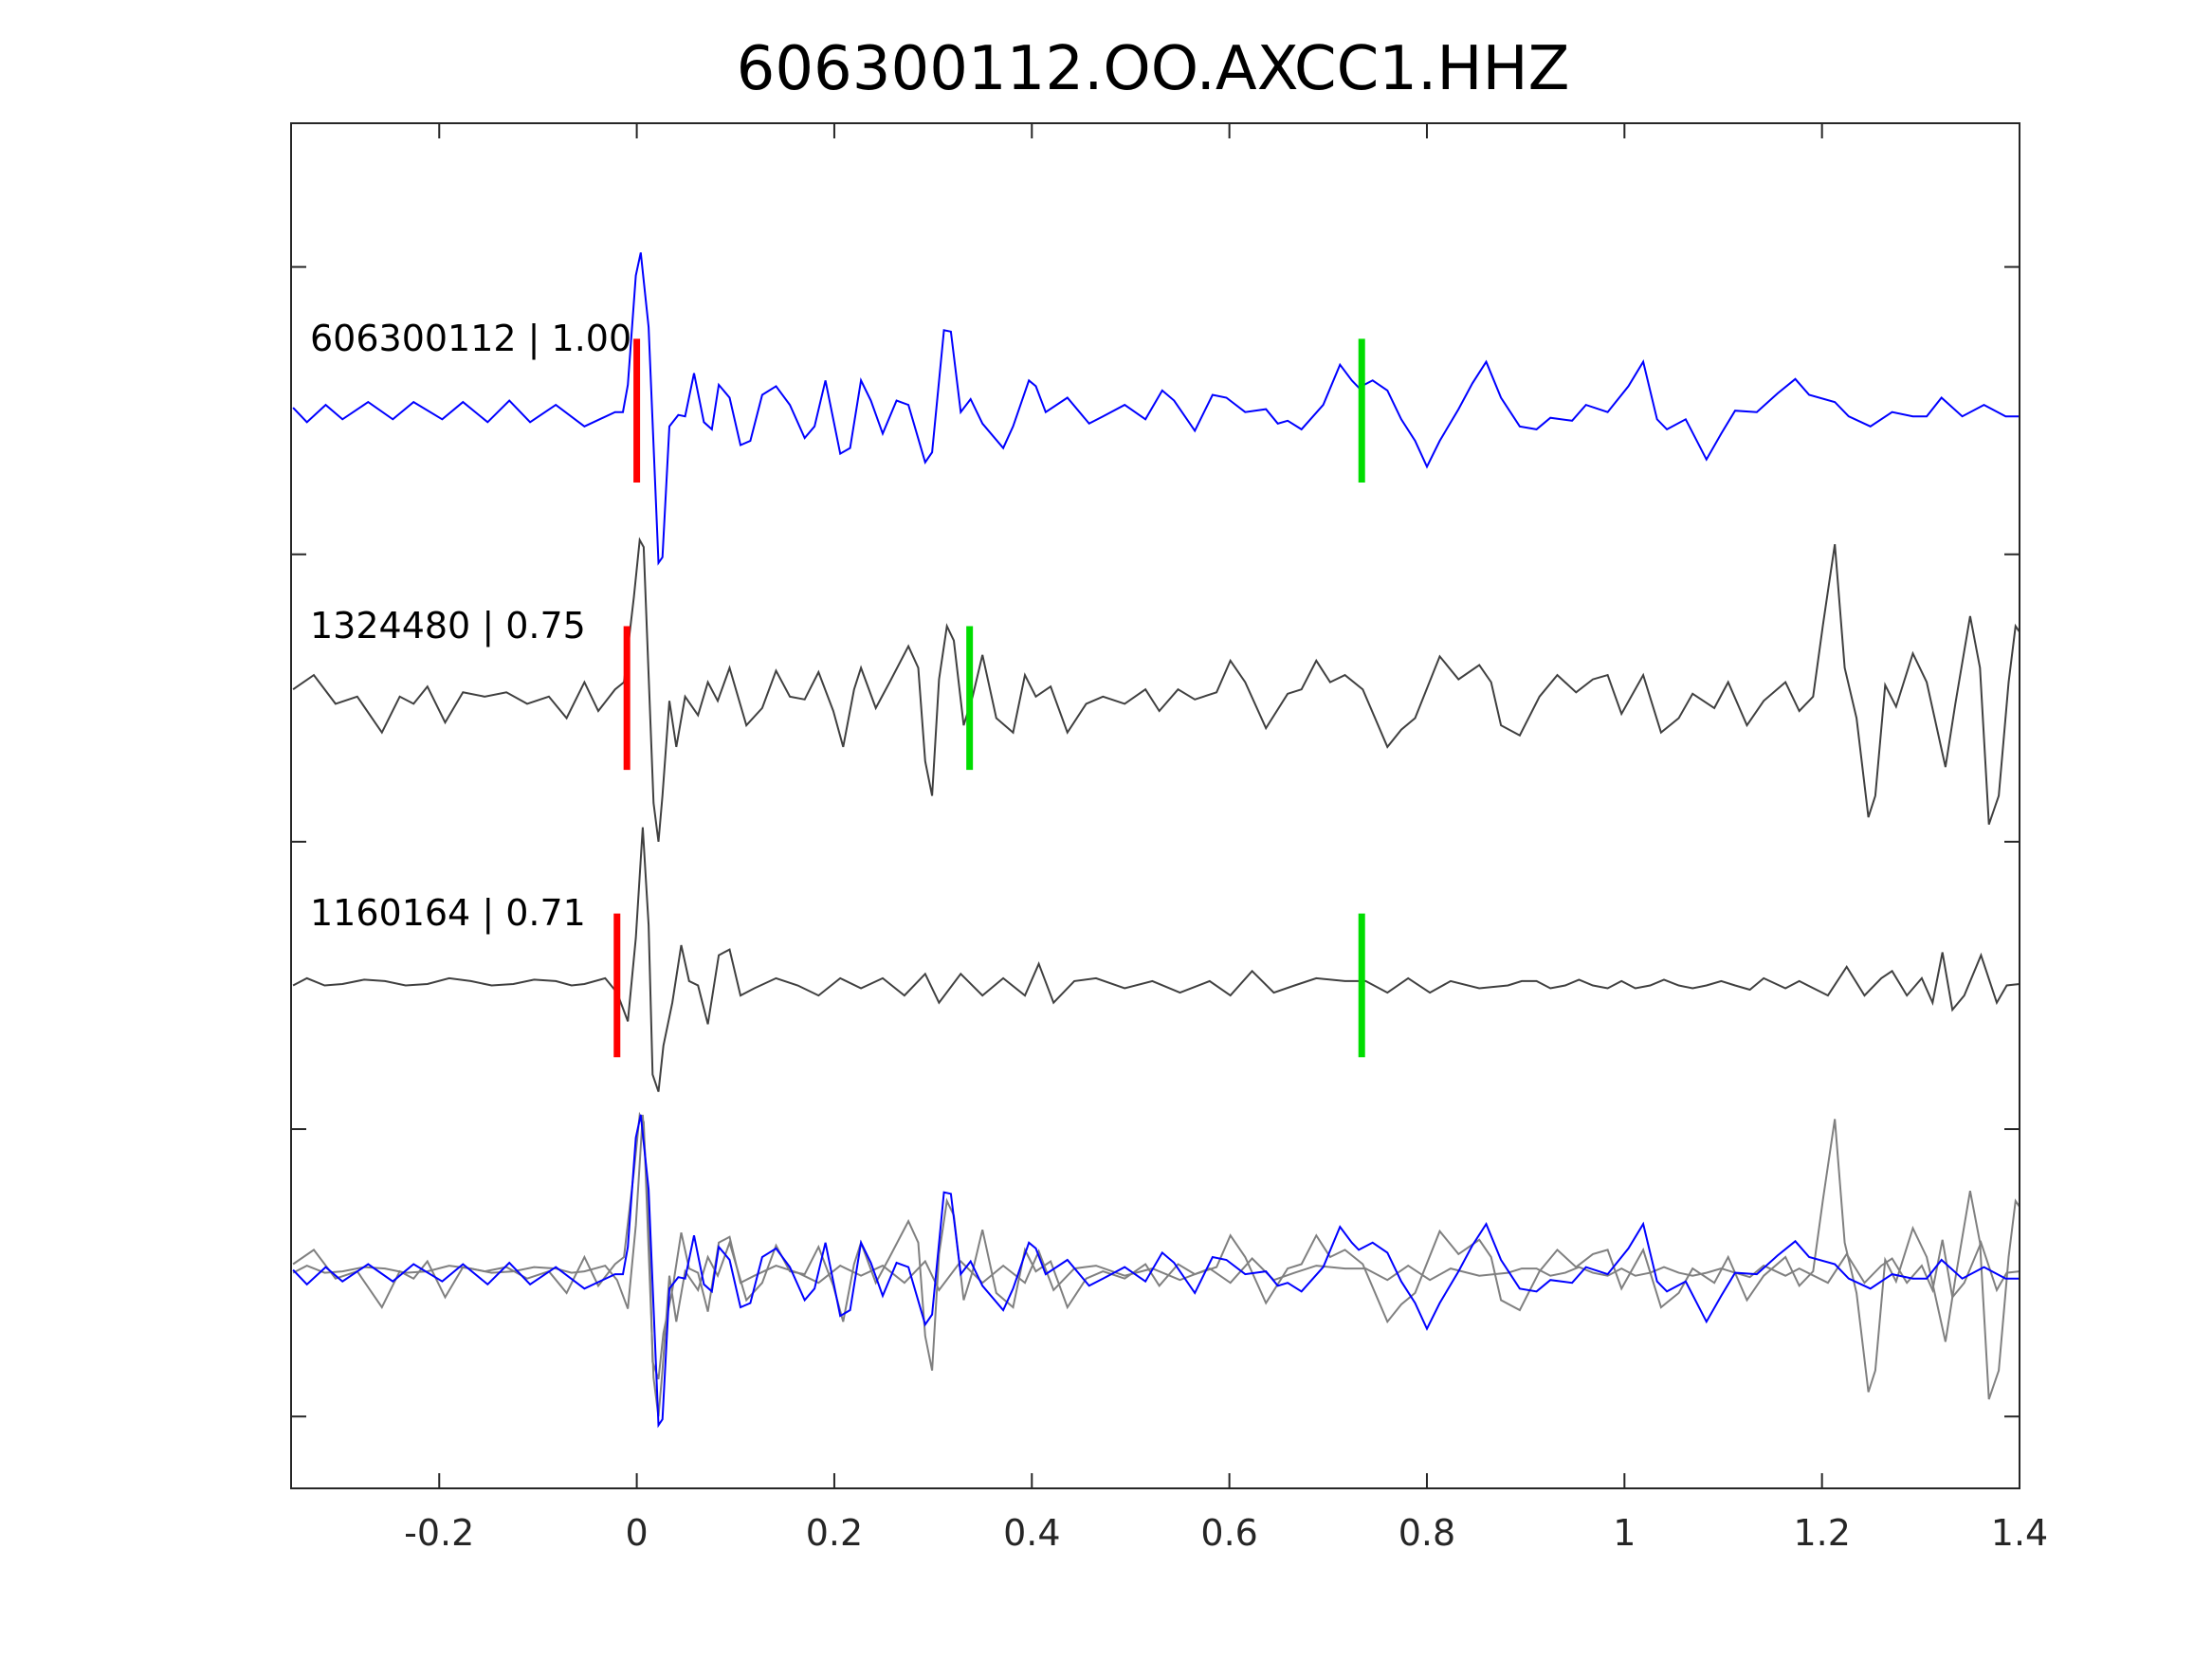 This screenshot has height=1659, width=2212. I want to click on x-tick-label: 0.6, so click(1228, 1533).